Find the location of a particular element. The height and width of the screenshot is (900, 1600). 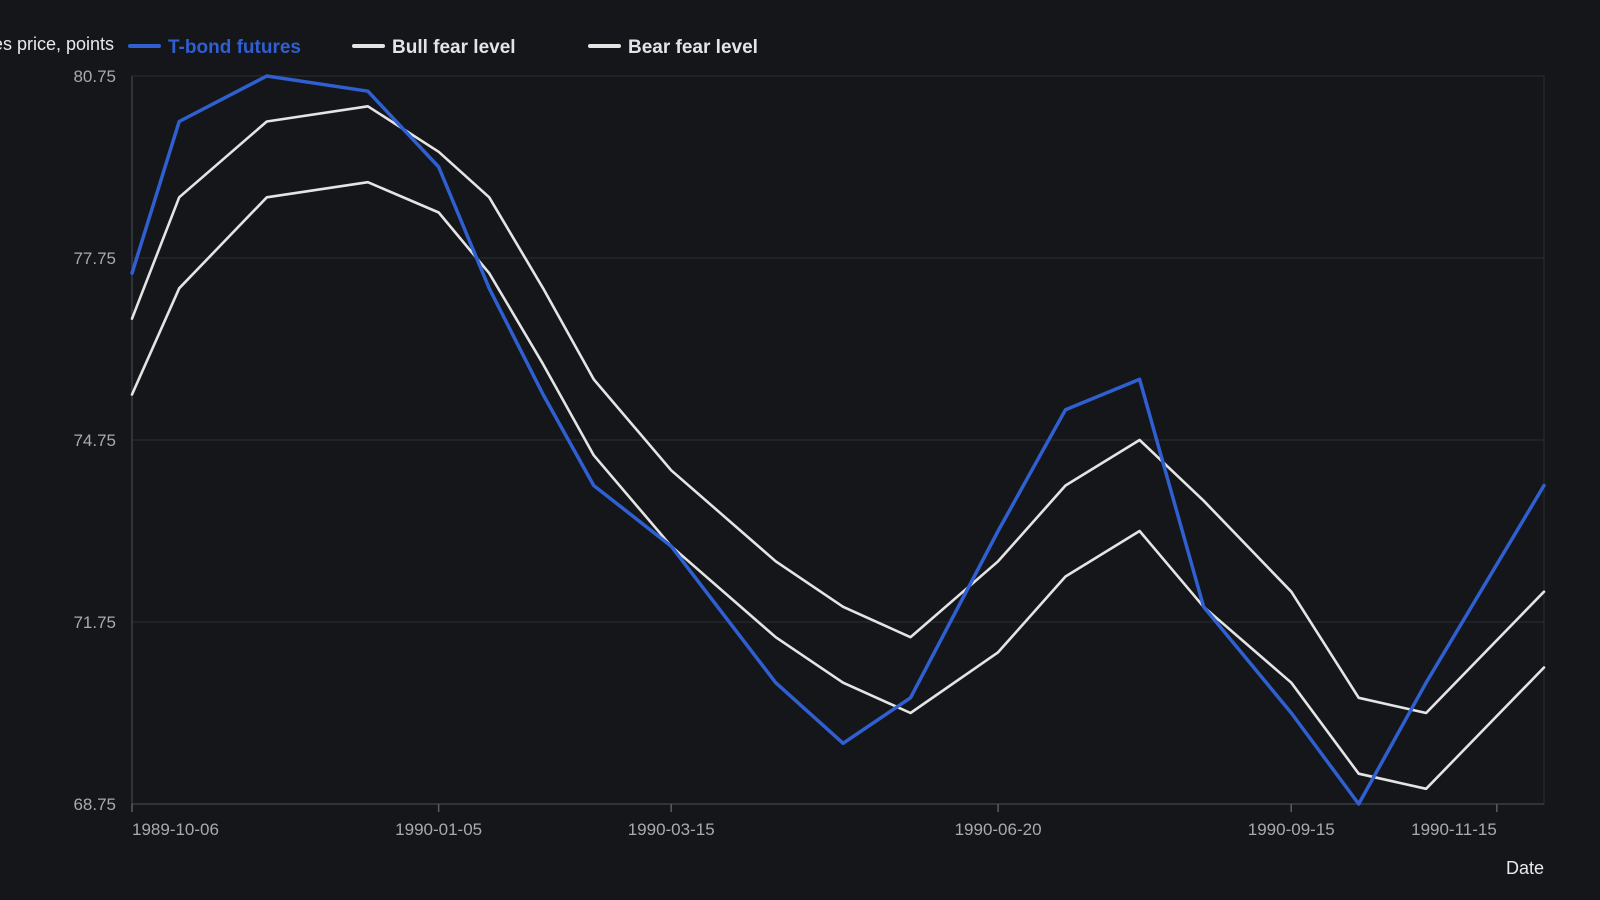

y-tick-label: 80.75 is located at coordinates (94, 76).